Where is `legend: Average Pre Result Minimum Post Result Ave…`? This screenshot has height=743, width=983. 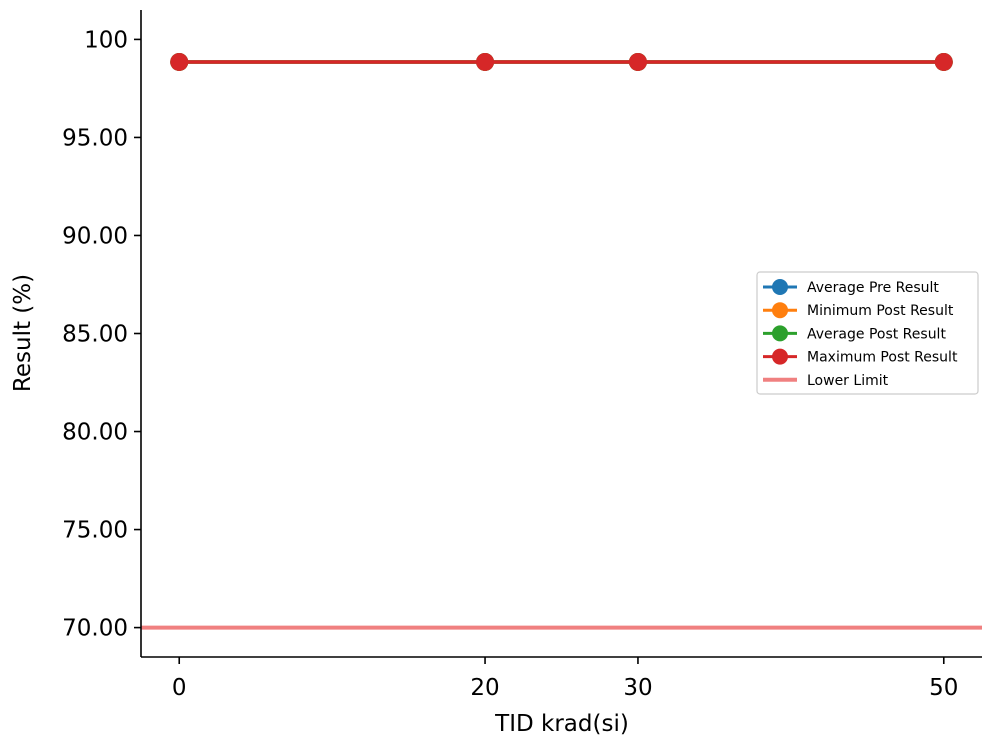 legend: Average Pre Result Minimum Post Result Ave… is located at coordinates (867, 333).